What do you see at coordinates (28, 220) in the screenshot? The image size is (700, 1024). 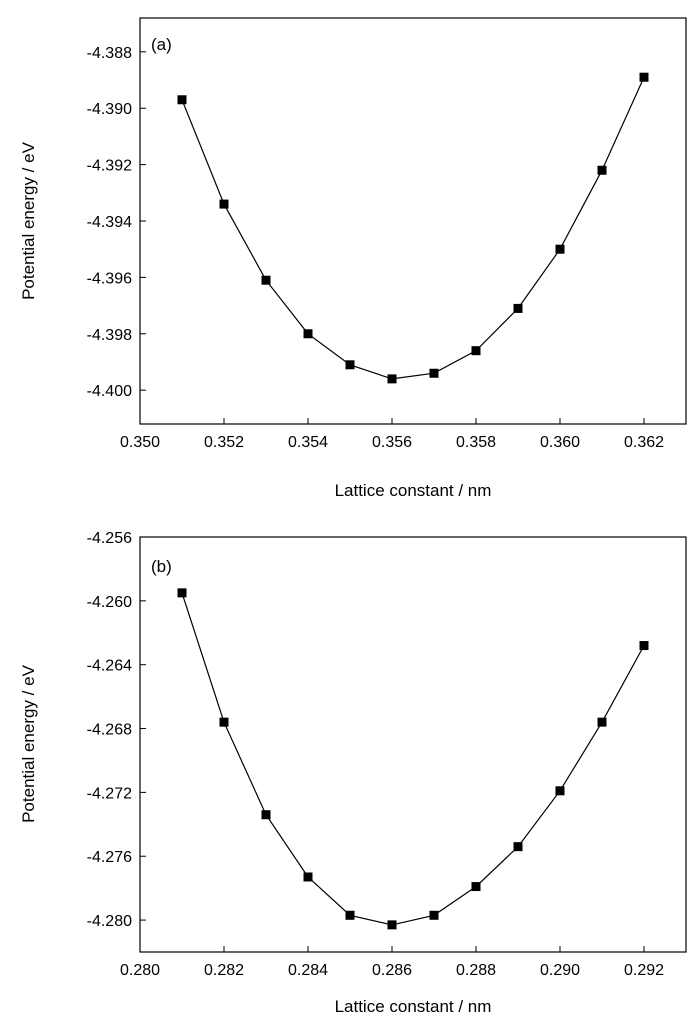 I see `y-axis-label-a: Potential energy / eV` at bounding box center [28, 220].